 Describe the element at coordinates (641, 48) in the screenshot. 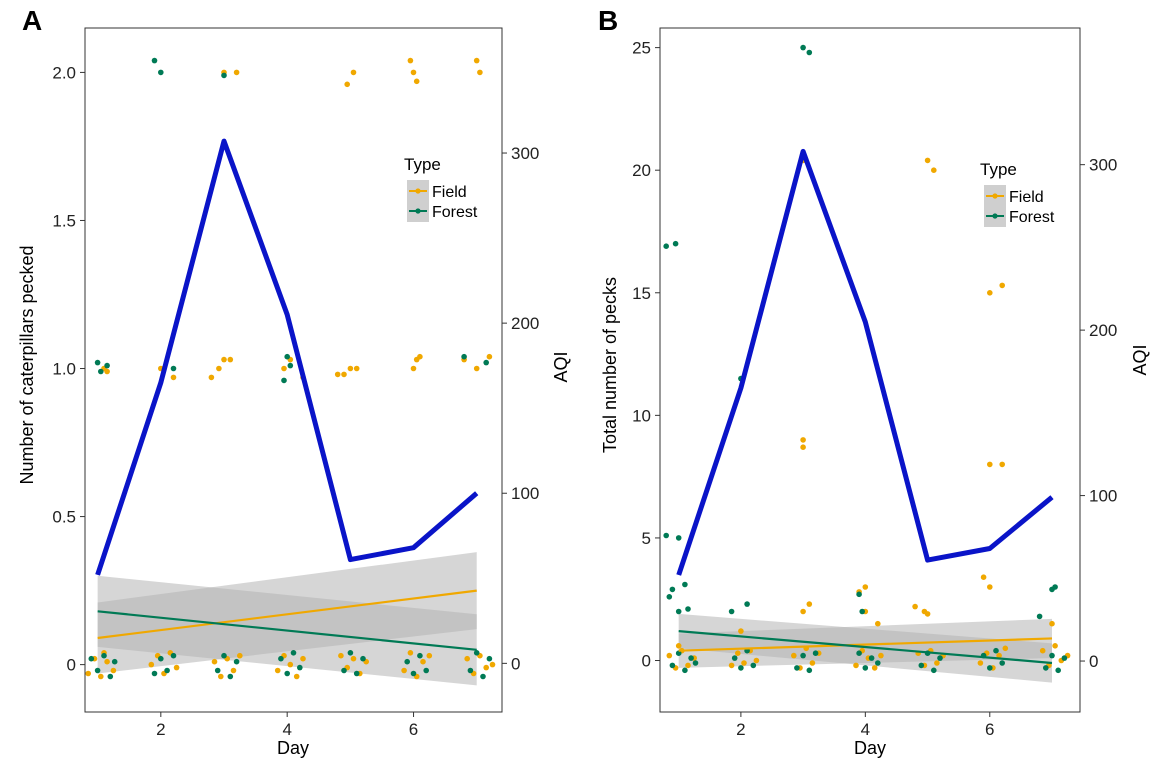

I see `y-tick-label: 25` at that location.